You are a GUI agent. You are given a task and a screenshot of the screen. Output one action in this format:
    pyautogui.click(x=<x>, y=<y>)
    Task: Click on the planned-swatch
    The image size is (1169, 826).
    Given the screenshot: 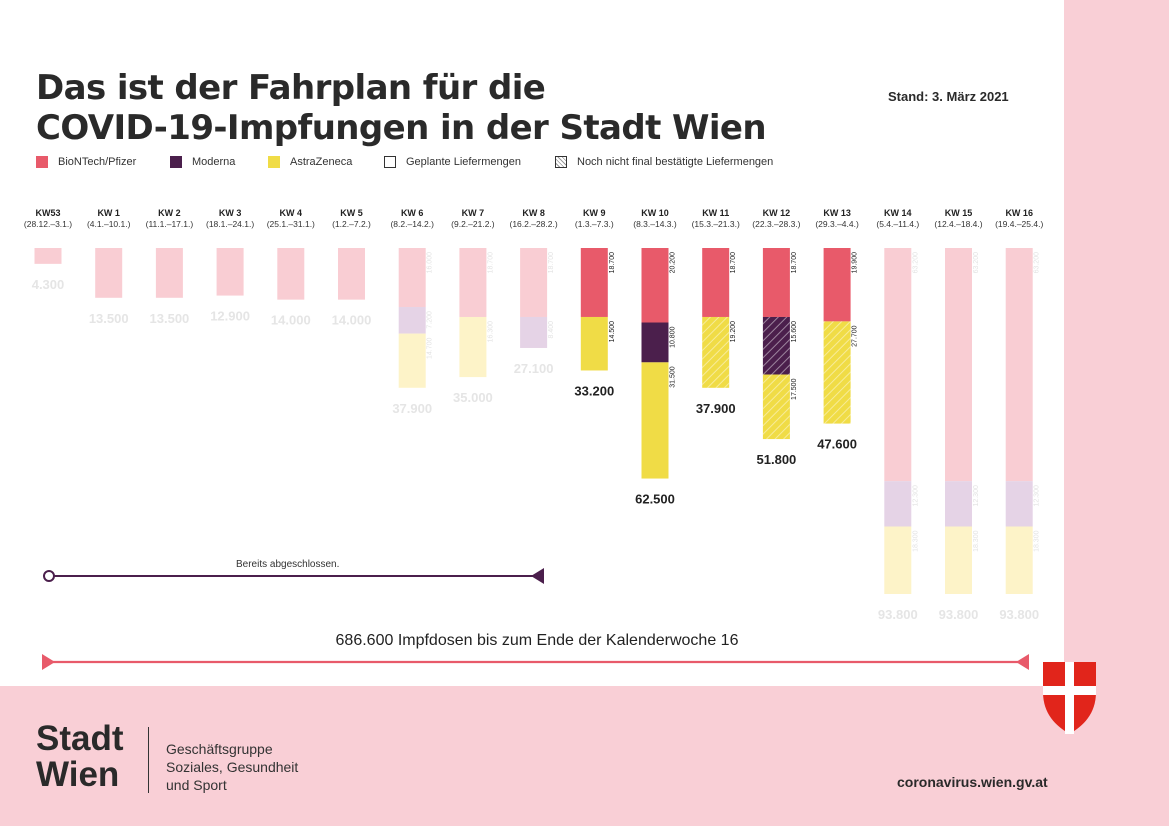 What is the action you would take?
    pyautogui.click(x=390, y=162)
    